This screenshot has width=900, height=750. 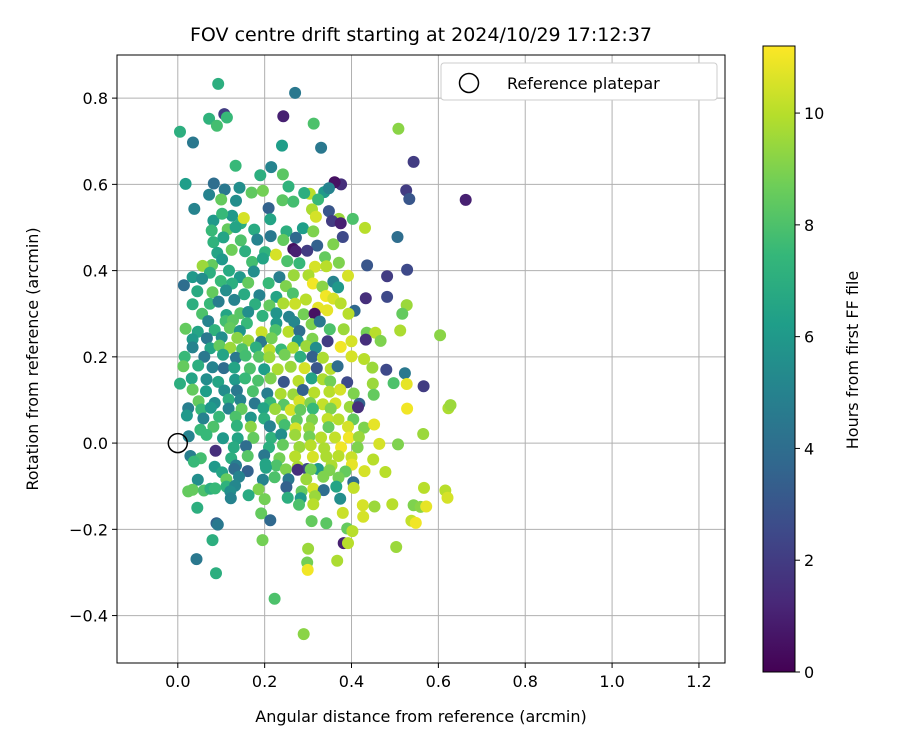 What do you see at coordinates (525, 681) in the screenshot?
I see `x-tick-label: 0.8` at bounding box center [525, 681].